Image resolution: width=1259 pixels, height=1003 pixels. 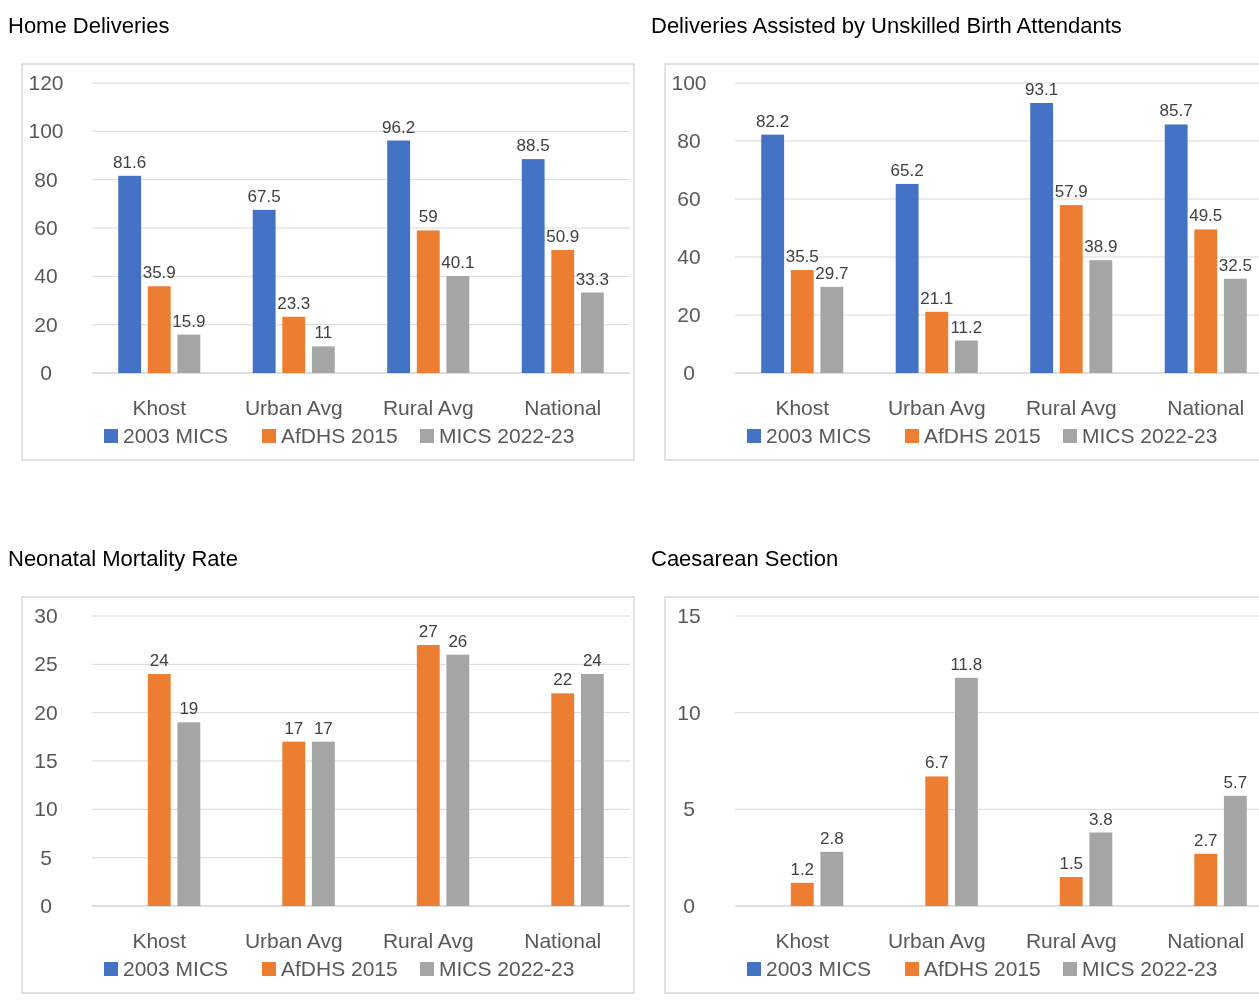 I want to click on data-label: 38.9, so click(x=1101, y=247).